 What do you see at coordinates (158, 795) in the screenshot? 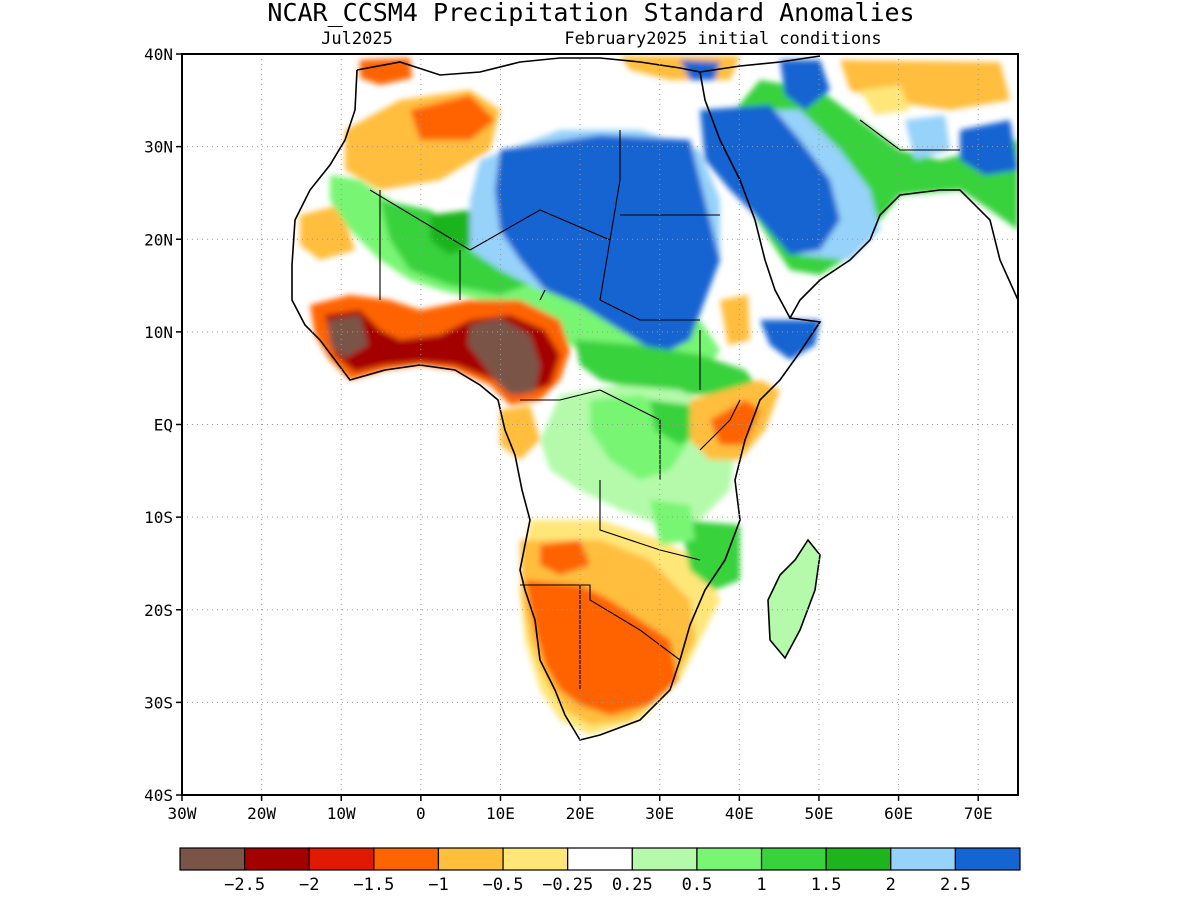
I see `lat-tick-label: 40S` at bounding box center [158, 795].